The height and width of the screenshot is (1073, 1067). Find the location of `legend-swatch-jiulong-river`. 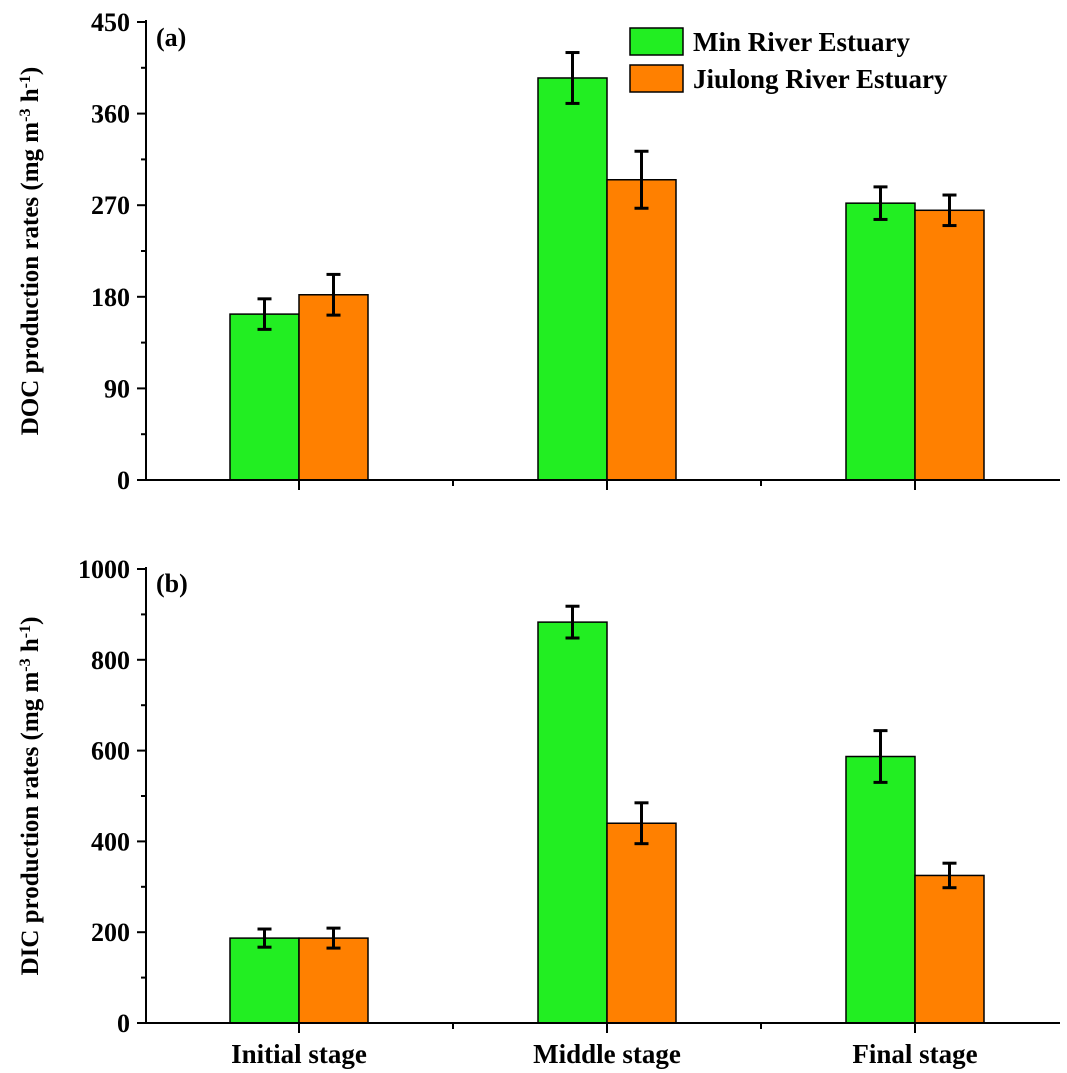

legend-swatch-jiulong-river is located at coordinates (656, 78).